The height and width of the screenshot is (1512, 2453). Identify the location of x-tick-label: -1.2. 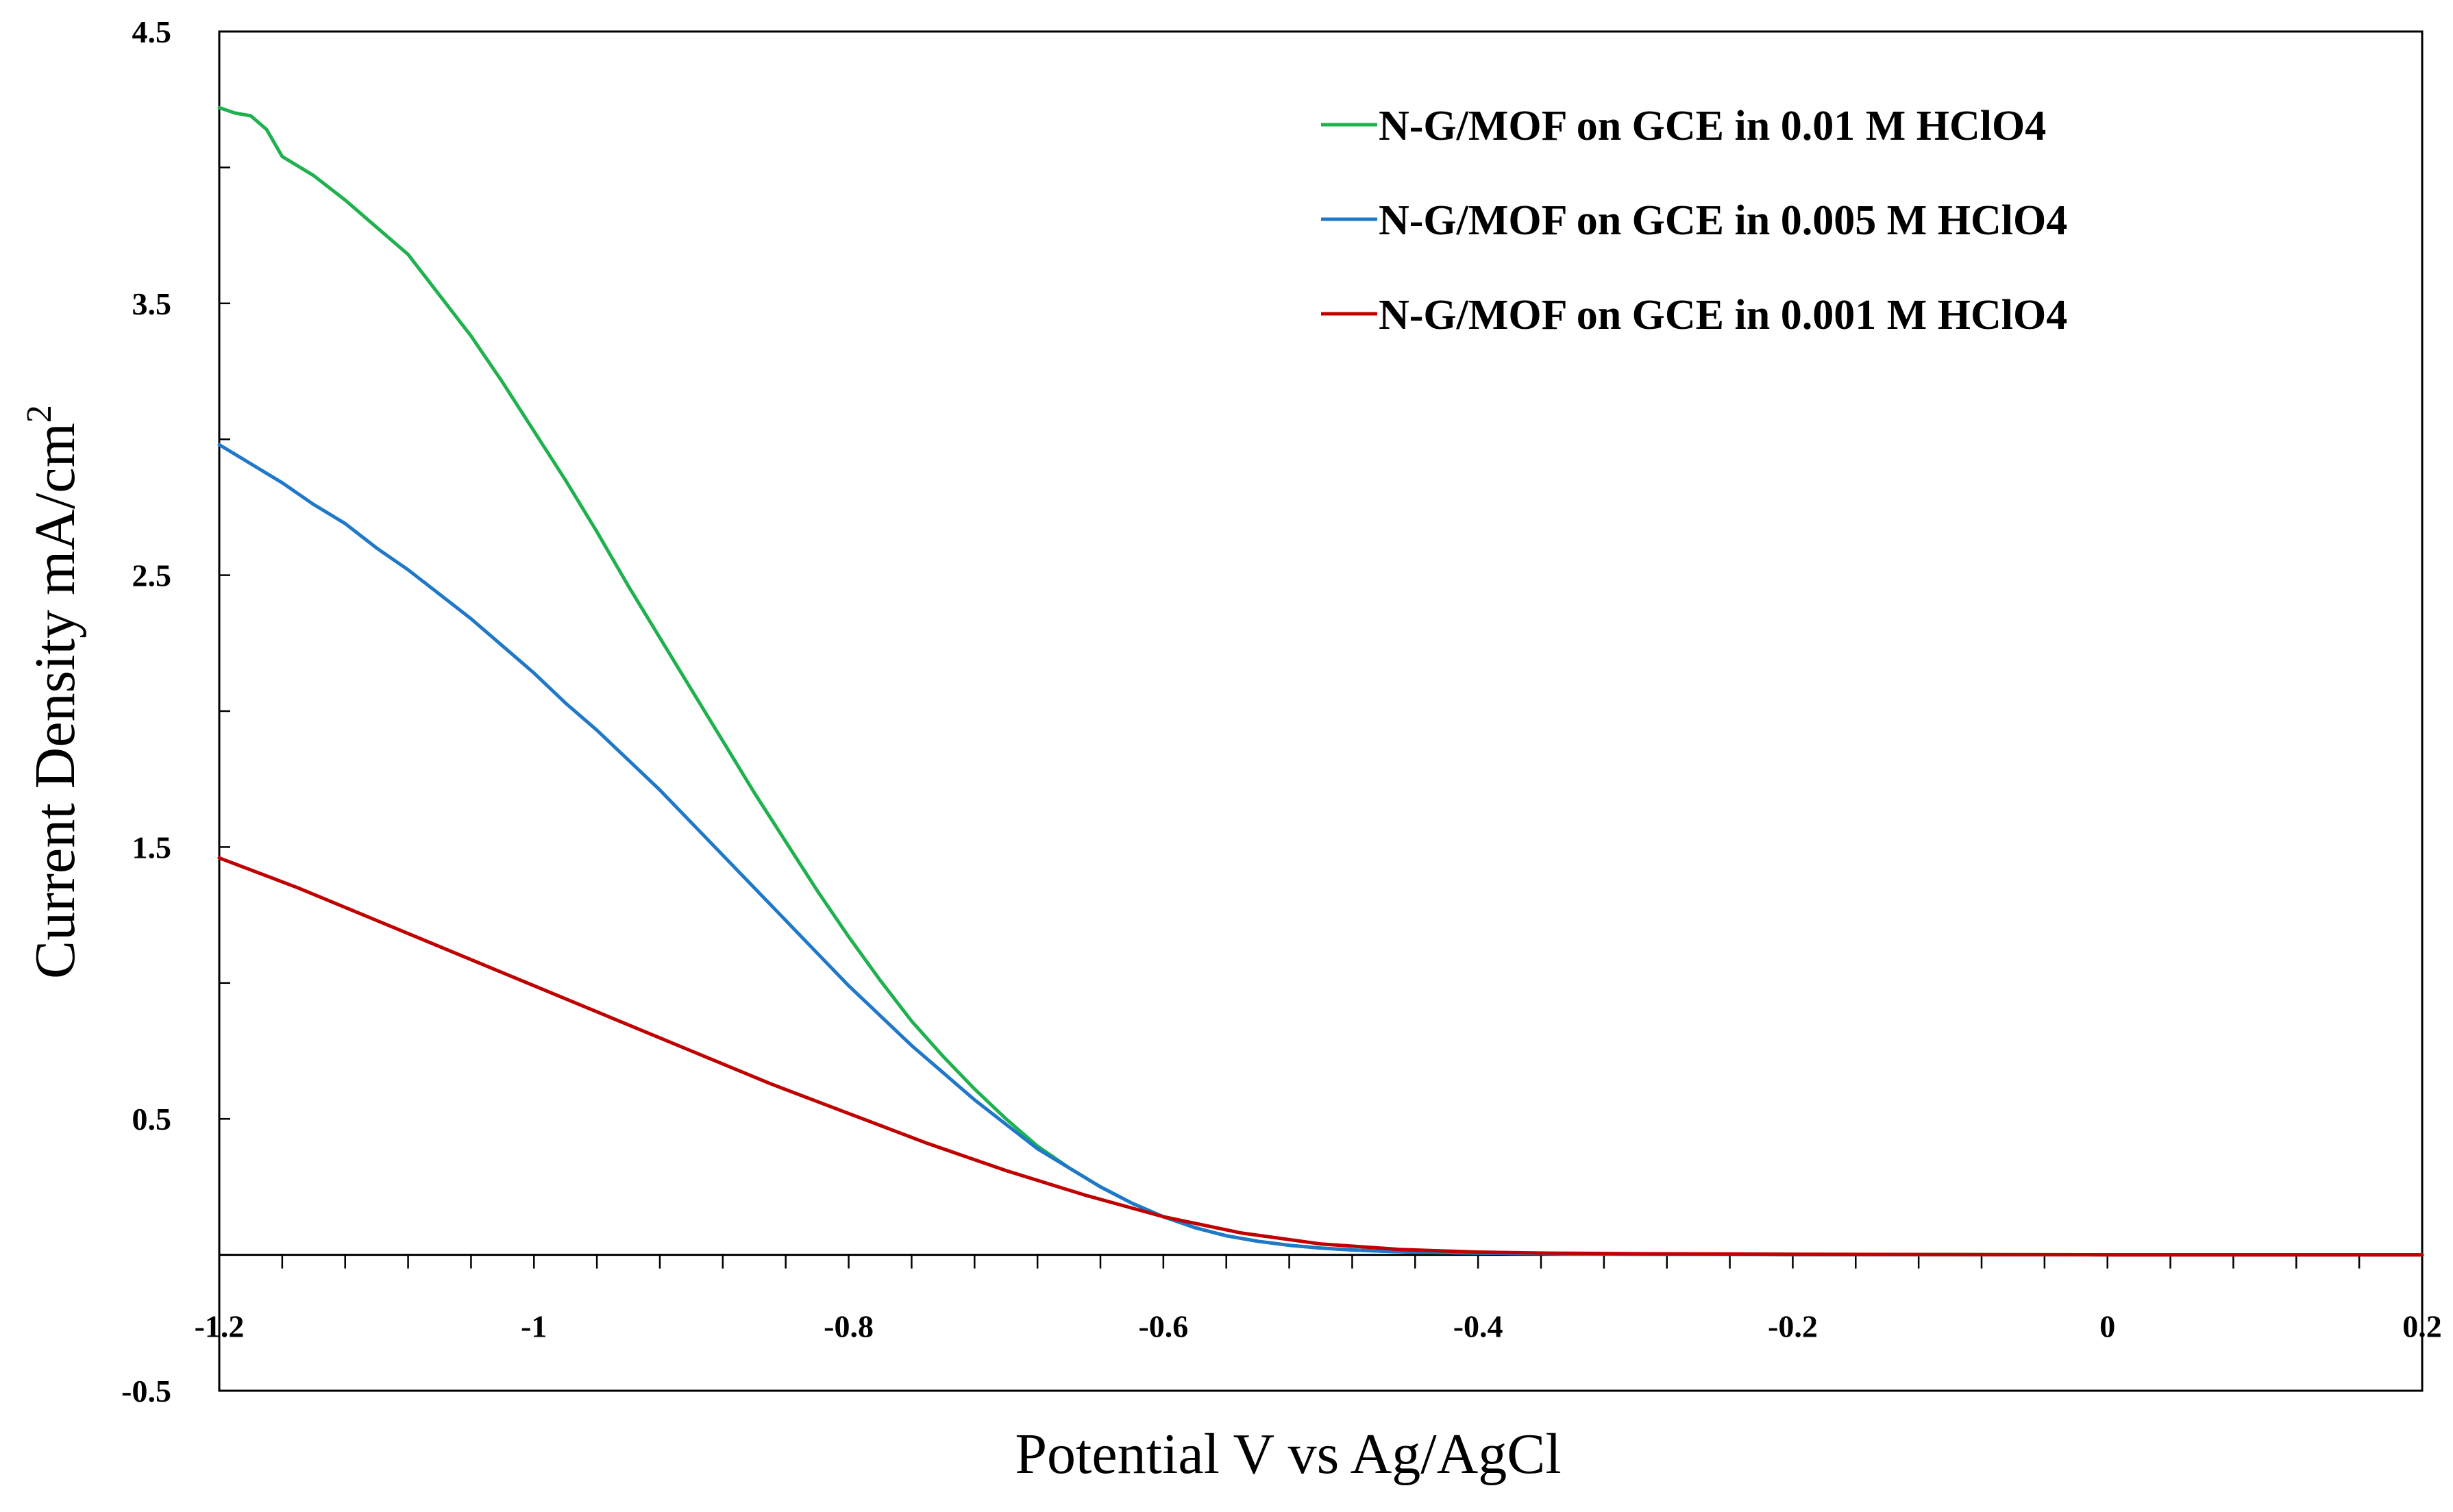
(220, 1326).